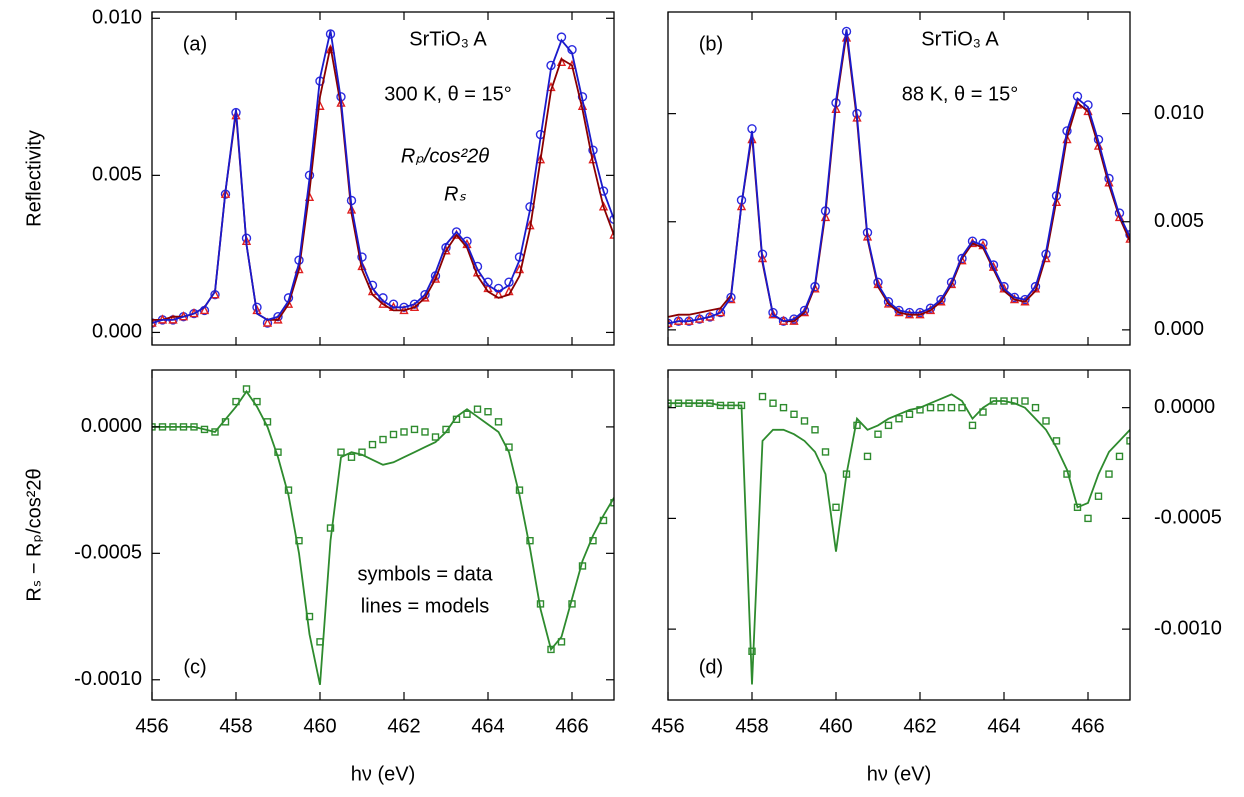 The image size is (1244, 797). I want to click on legend-entry: Rₚ/cos²2θ, so click(445, 156).